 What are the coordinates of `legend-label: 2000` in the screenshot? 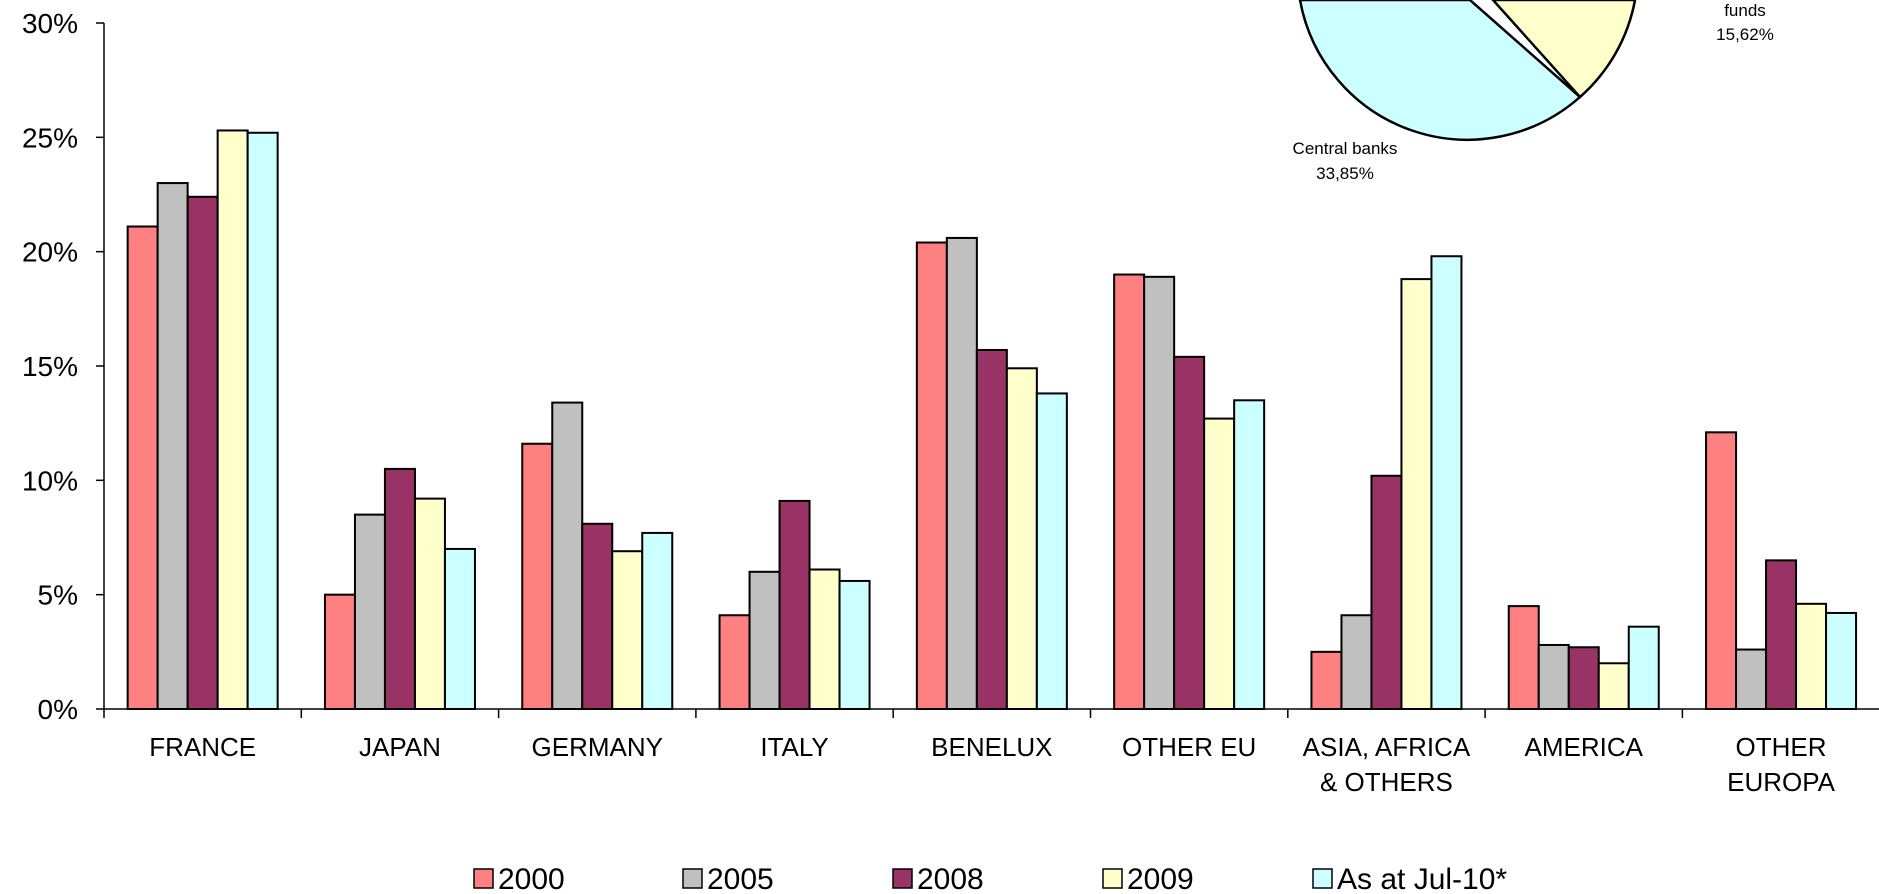 It's located at (531, 878).